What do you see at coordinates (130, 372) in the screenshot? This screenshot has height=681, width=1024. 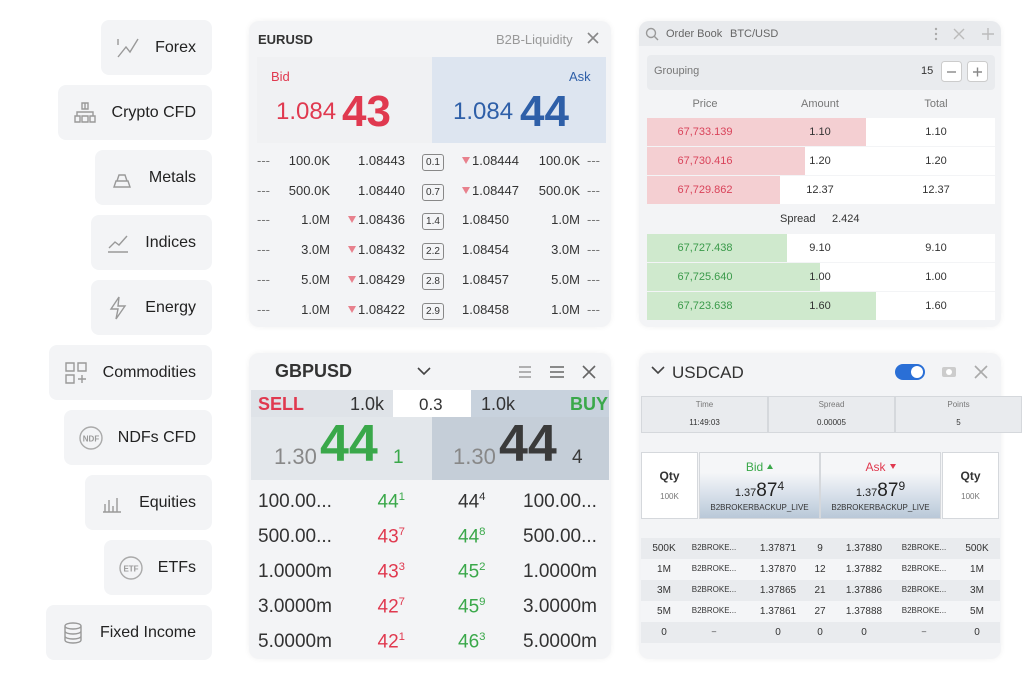 I see `menu-item: Commodities` at bounding box center [130, 372].